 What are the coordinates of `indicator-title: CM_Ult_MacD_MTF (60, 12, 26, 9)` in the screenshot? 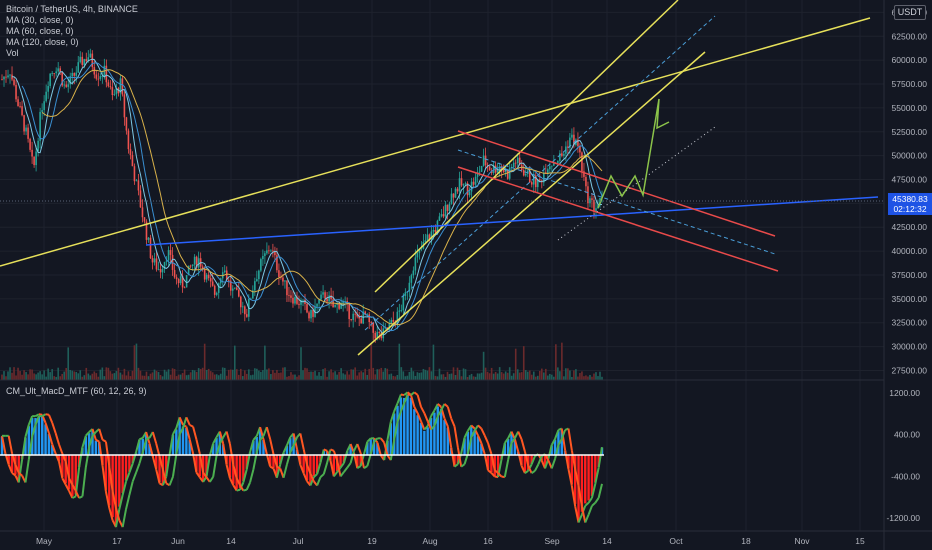 It's located at (76, 391).